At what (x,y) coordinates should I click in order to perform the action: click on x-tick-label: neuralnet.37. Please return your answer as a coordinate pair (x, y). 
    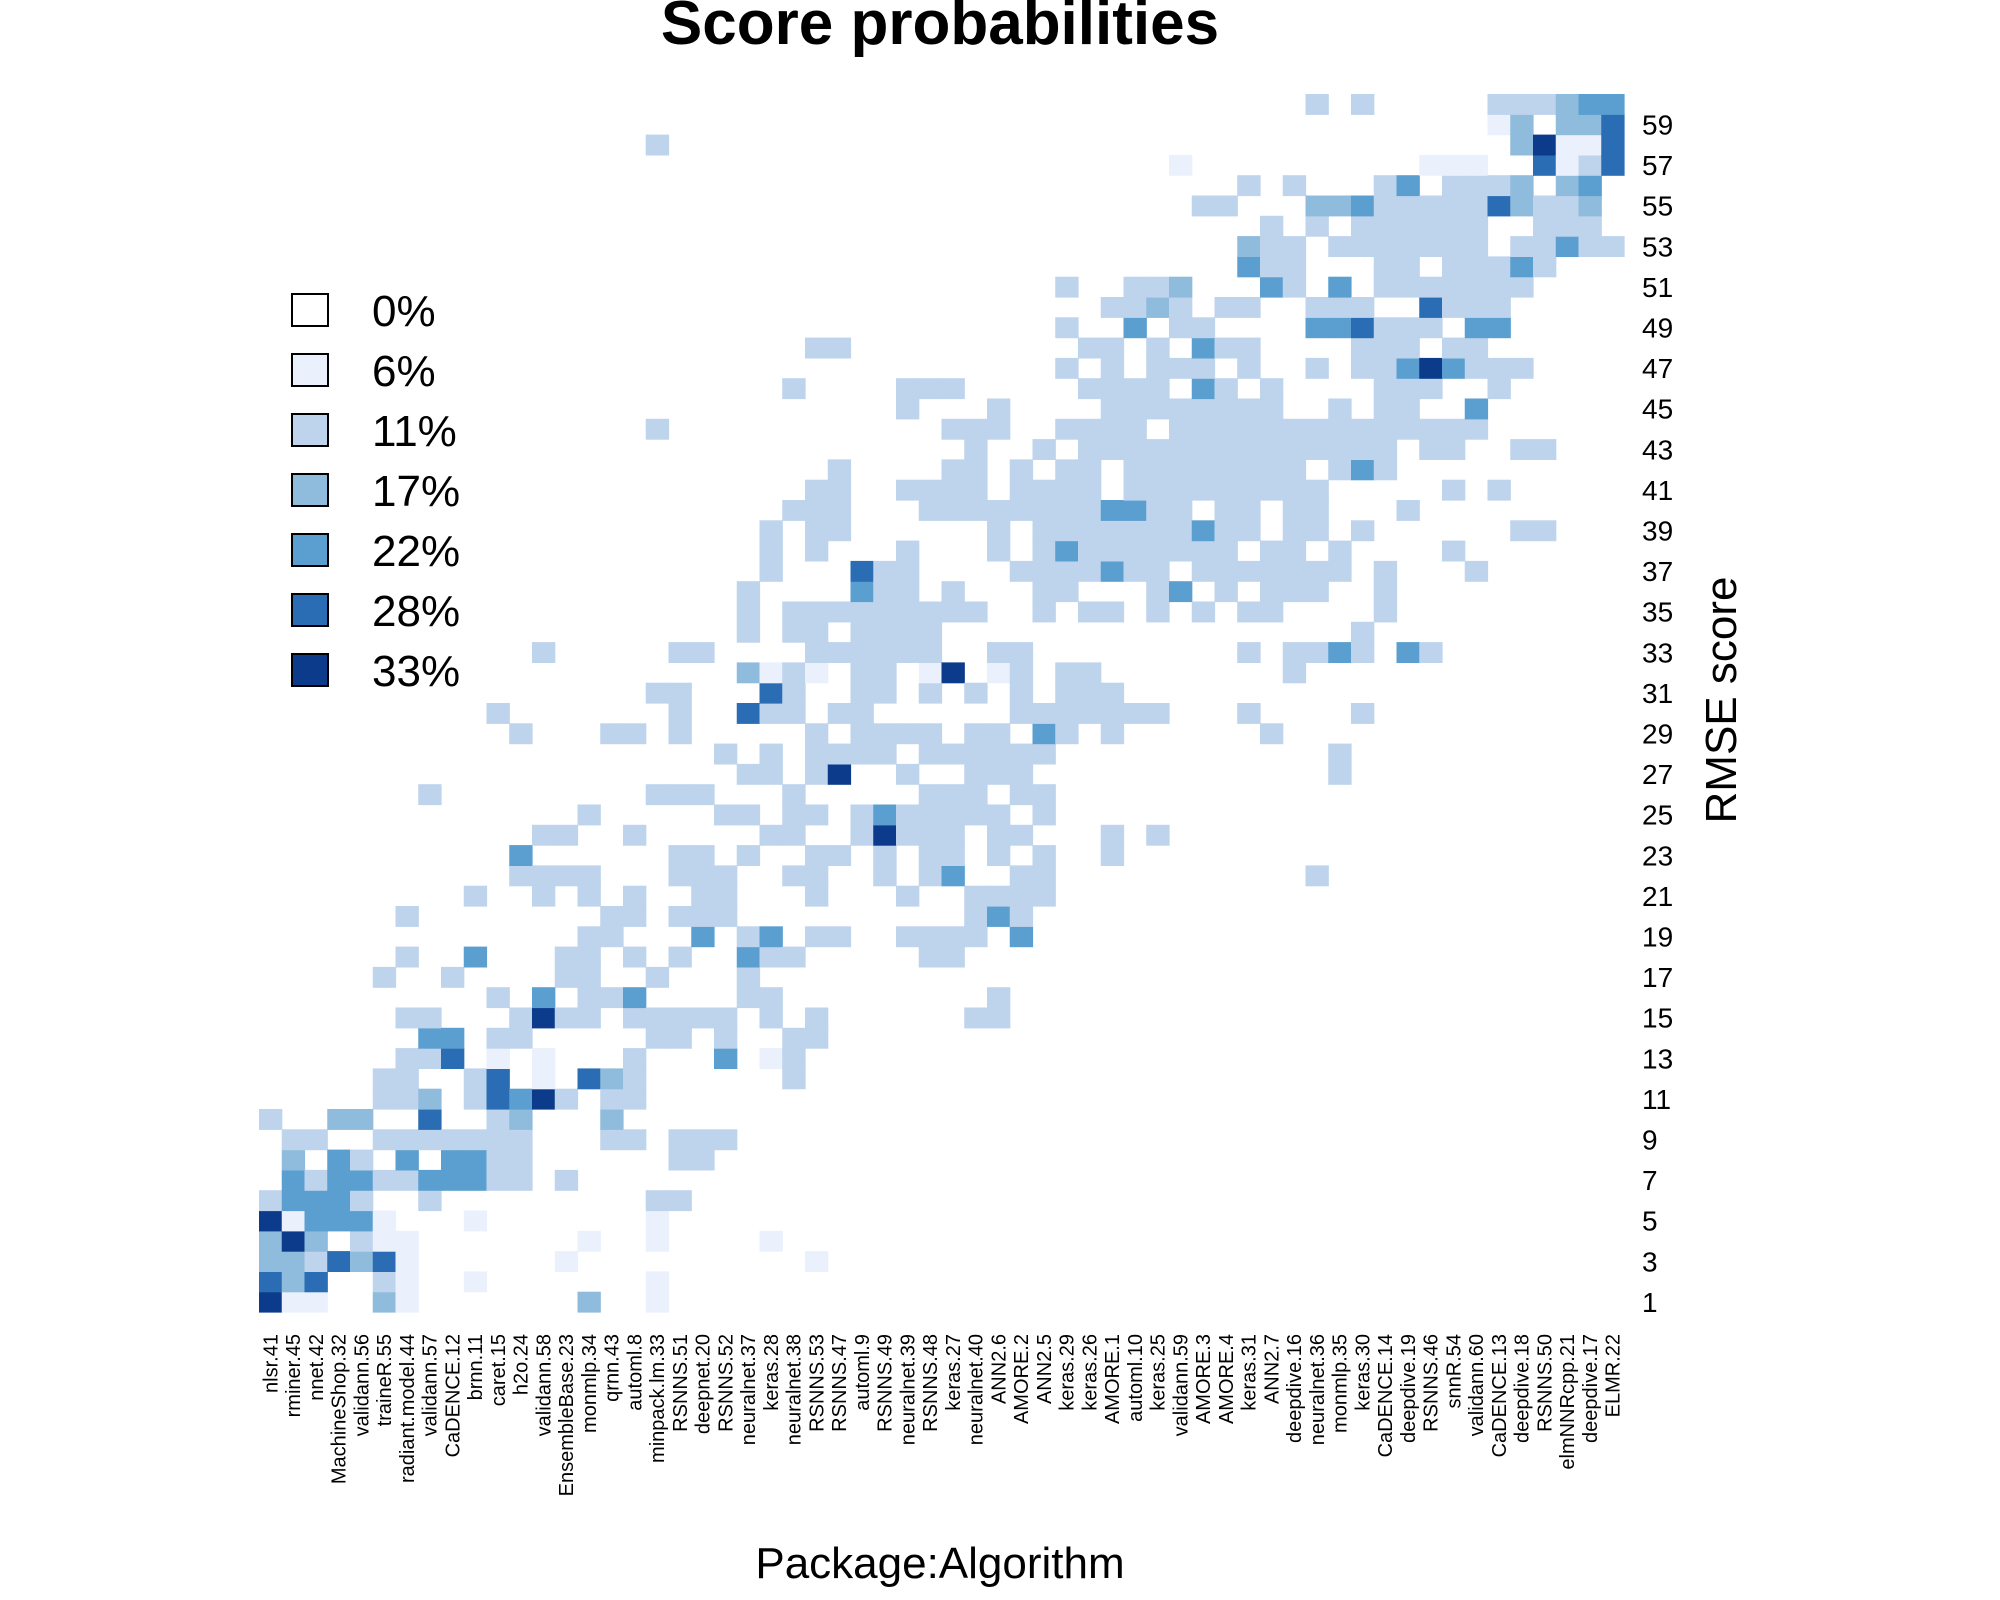
    Looking at the image, I should click on (749, 1389).